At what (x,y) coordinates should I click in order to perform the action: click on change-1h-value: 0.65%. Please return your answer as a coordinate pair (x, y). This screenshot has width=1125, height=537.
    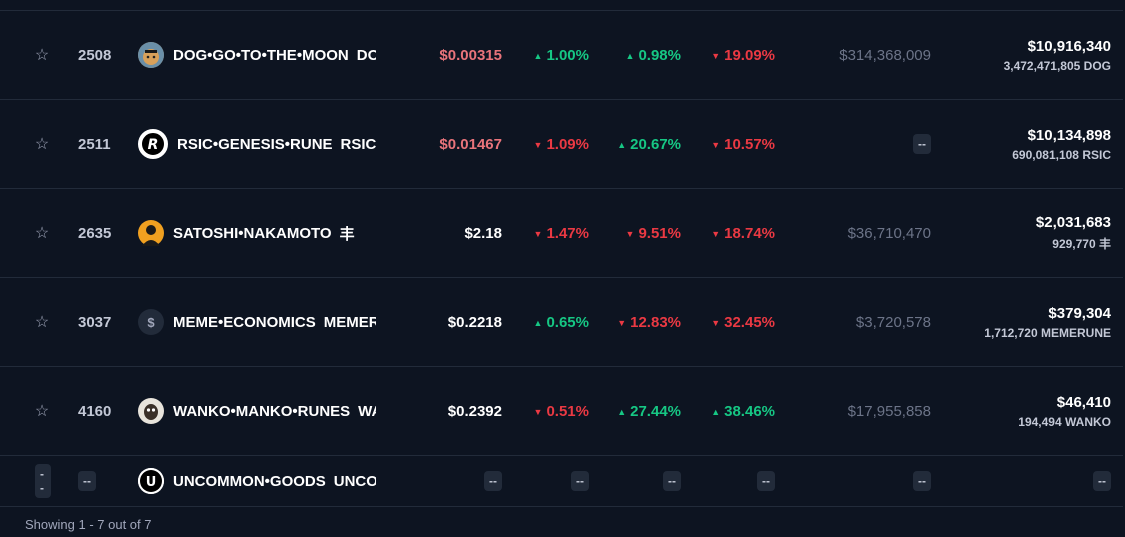
    Looking at the image, I should click on (561, 322).